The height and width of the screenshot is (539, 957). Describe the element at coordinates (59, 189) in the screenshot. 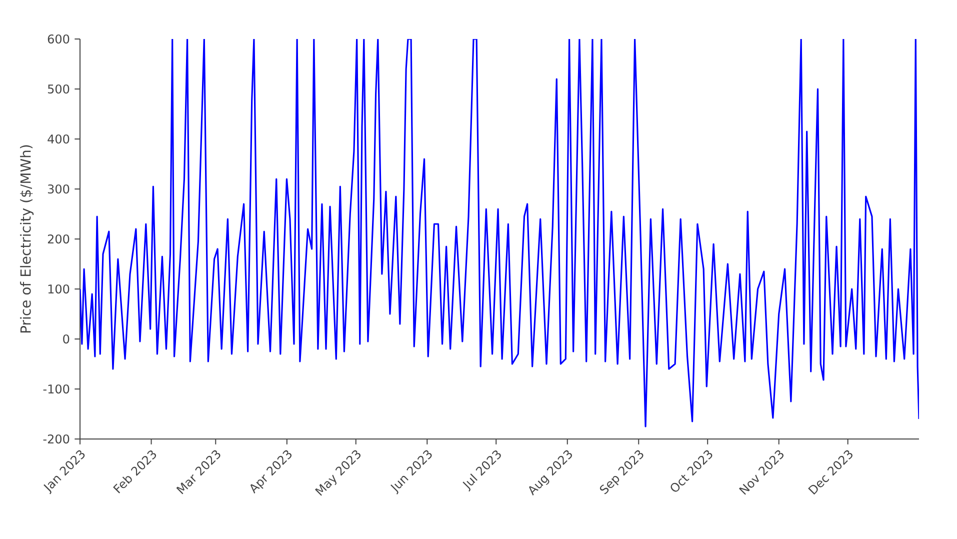

I see `y-tick-label: 300` at that location.